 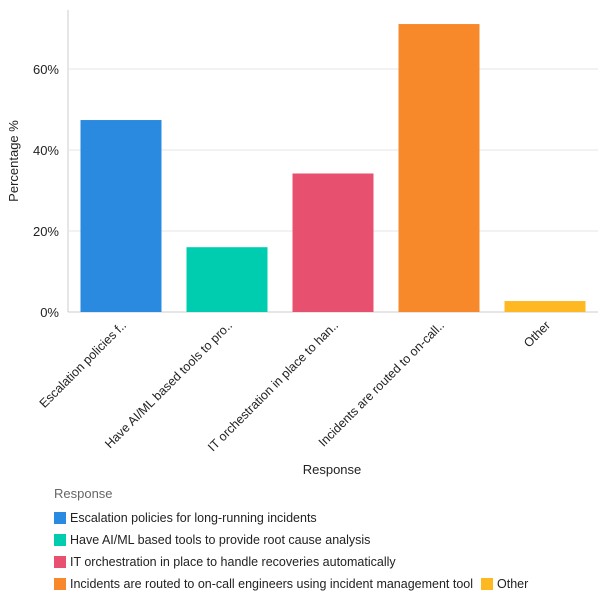 What do you see at coordinates (332, 469) in the screenshot?
I see `x-axis-title: Response` at bounding box center [332, 469].